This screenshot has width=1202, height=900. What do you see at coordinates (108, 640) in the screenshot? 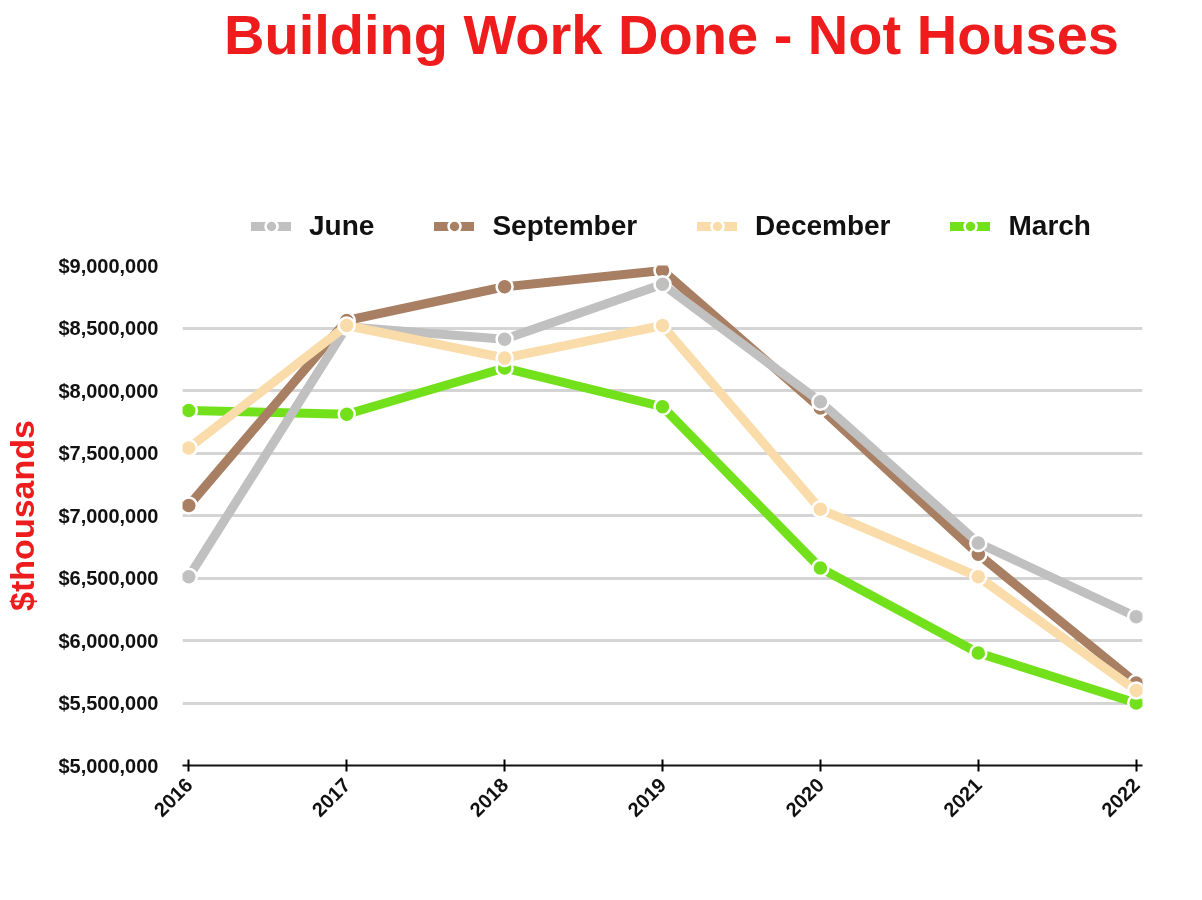
I see `y-tick-label: $6,000,000` at bounding box center [108, 640].